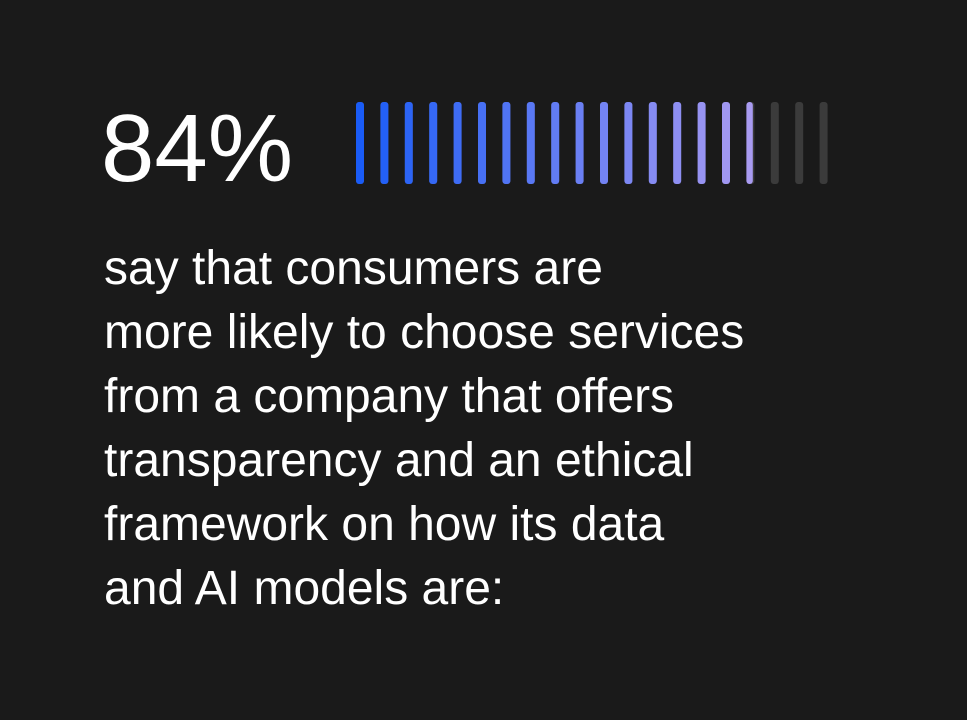 This screenshot has width=967, height=720. What do you see at coordinates (304, 588) in the screenshot?
I see `description-line: and AI models are:` at bounding box center [304, 588].